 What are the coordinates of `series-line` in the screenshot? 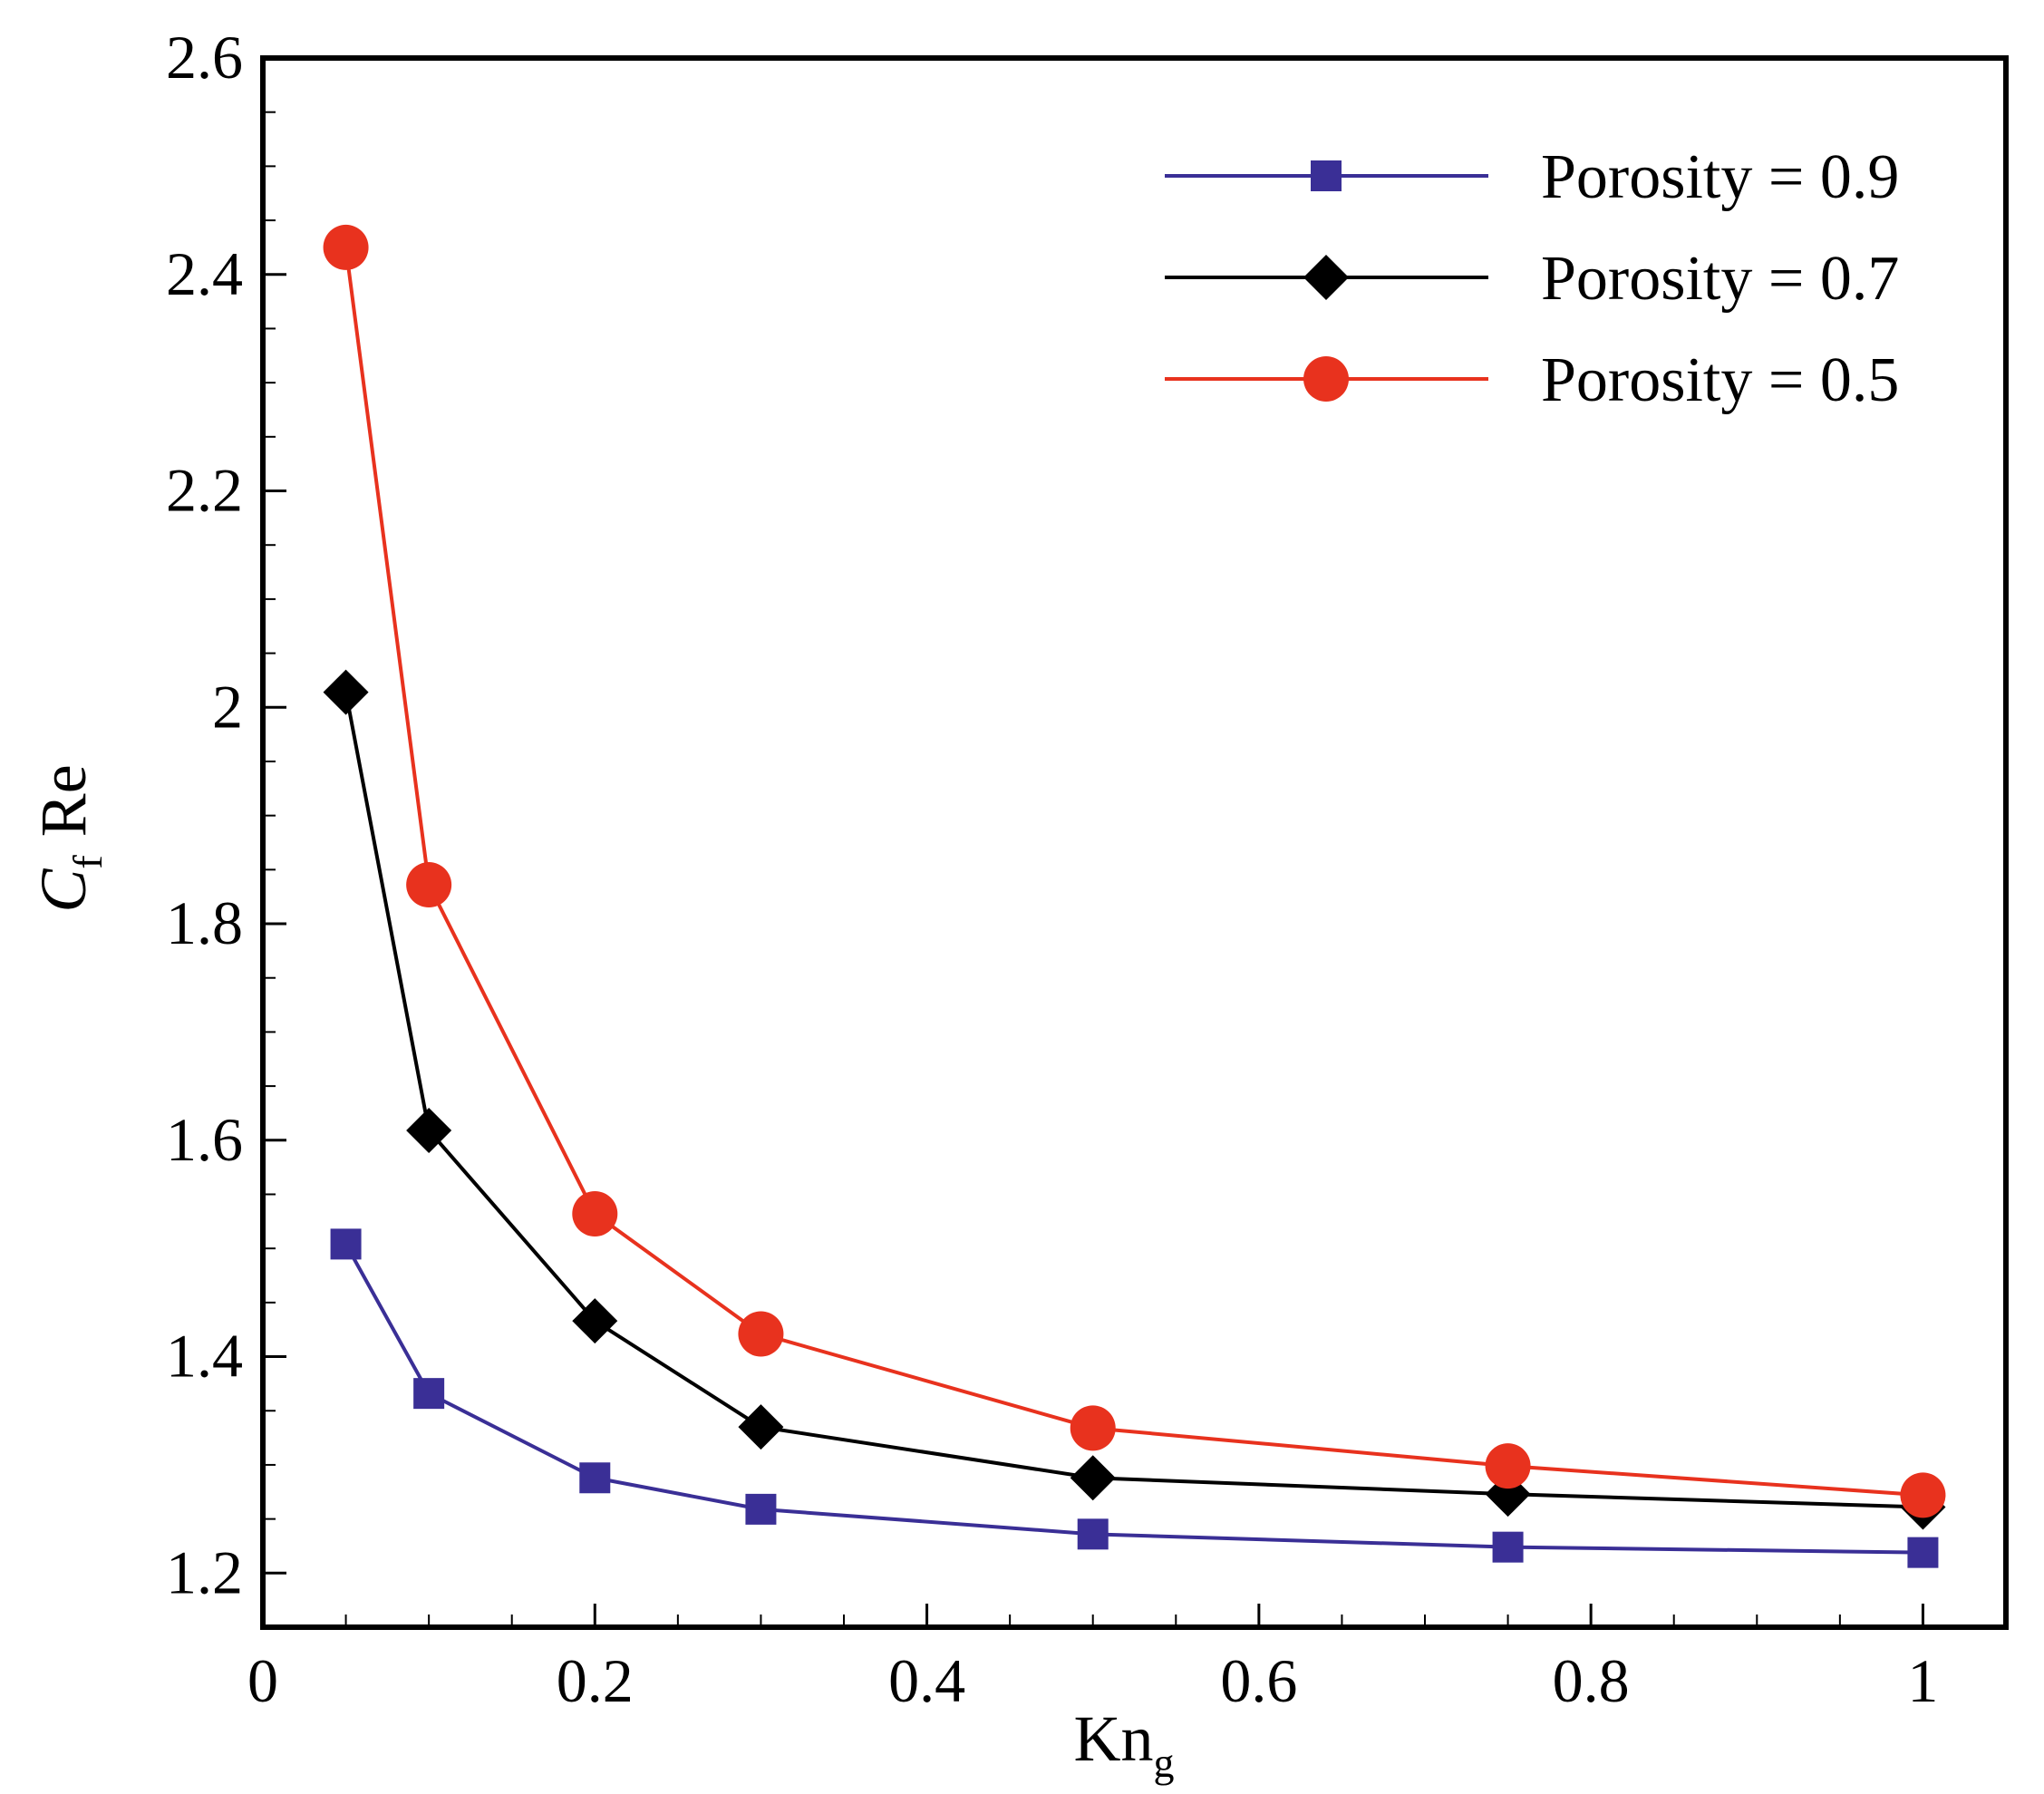 It's located at (1133, 1399).